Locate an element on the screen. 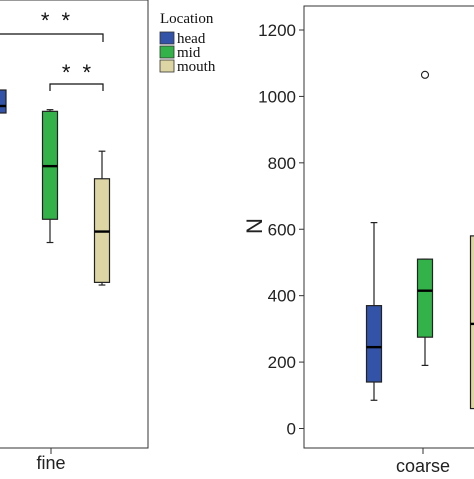 The height and width of the screenshot is (479, 474). legend-swatch-mouth is located at coordinates (167, 66).